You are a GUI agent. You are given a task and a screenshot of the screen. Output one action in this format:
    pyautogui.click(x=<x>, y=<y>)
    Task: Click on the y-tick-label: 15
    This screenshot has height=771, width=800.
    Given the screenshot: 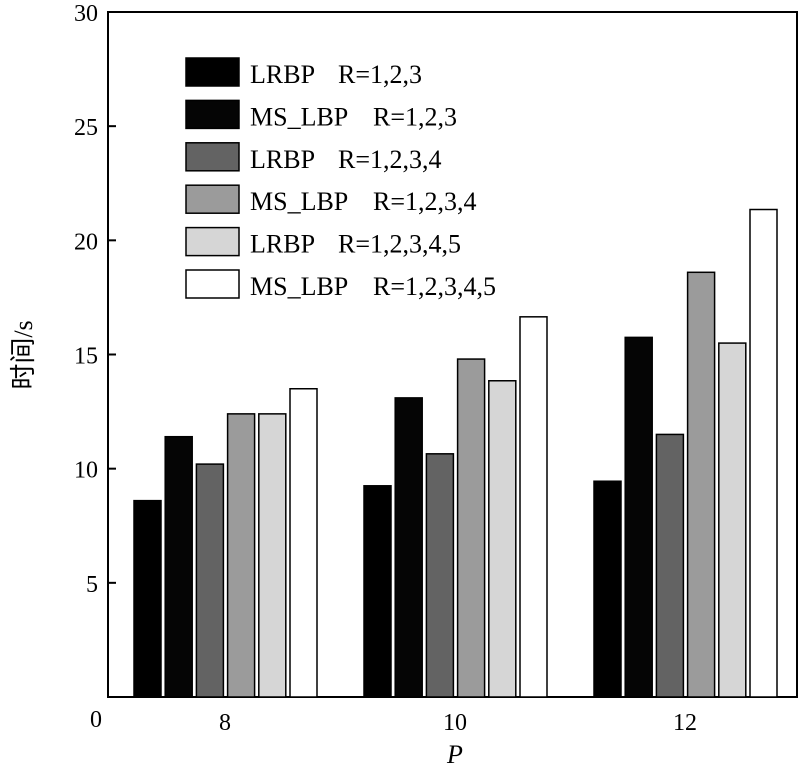 What is the action you would take?
    pyautogui.click(x=86, y=357)
    